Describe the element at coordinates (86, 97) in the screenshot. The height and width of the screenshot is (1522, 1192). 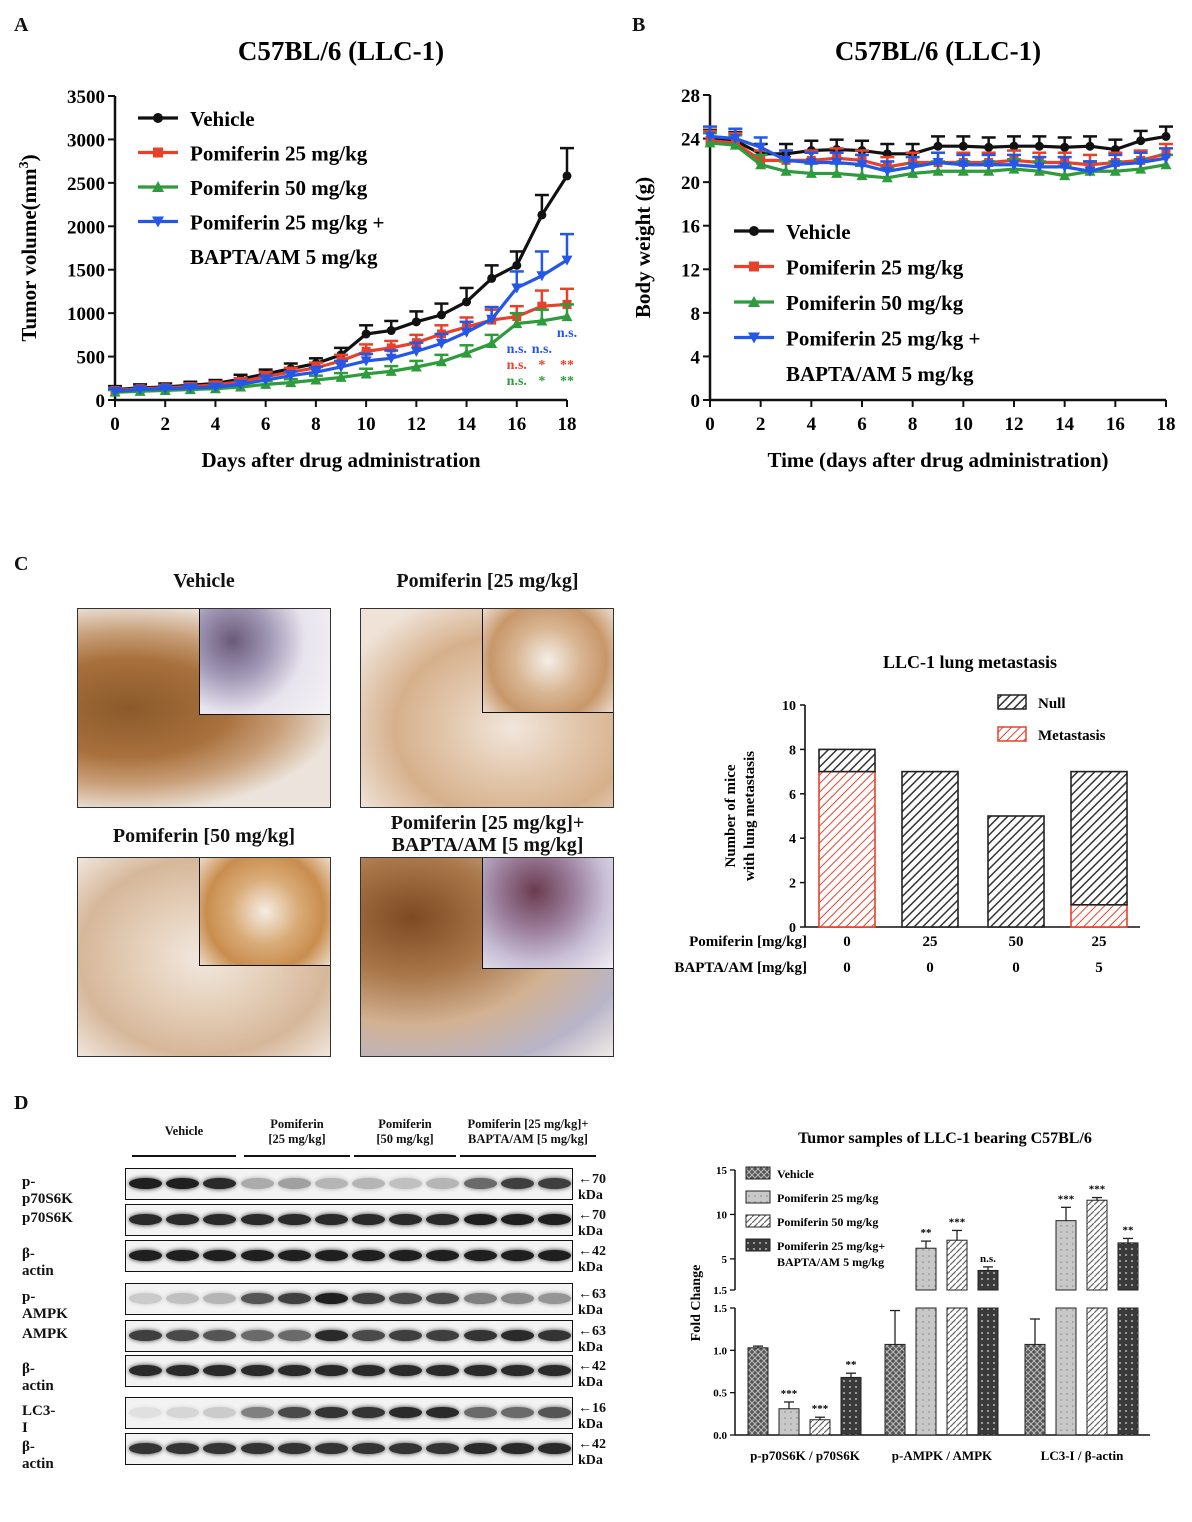
I see `chart-a-y-tick-label: 3500` at that location.